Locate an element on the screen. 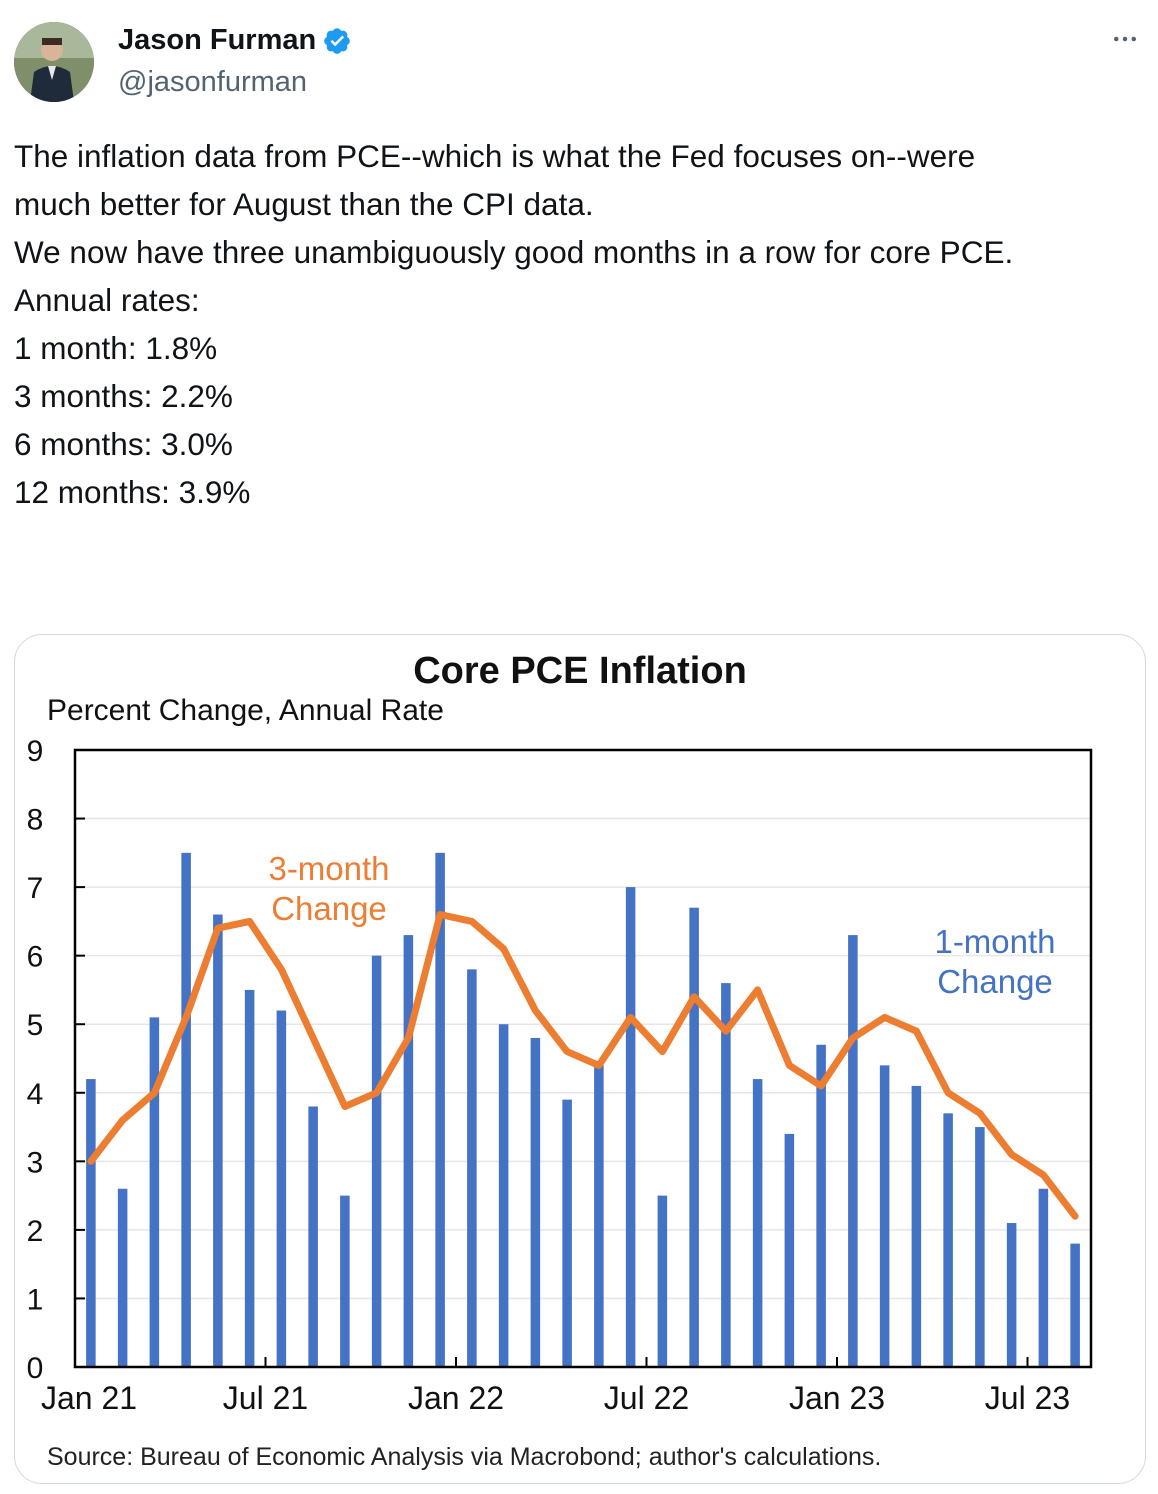 The width and height of the screenshot is (1158, 1494). x-tick-label: Jan 23 is located at coordinates (837, 1398).